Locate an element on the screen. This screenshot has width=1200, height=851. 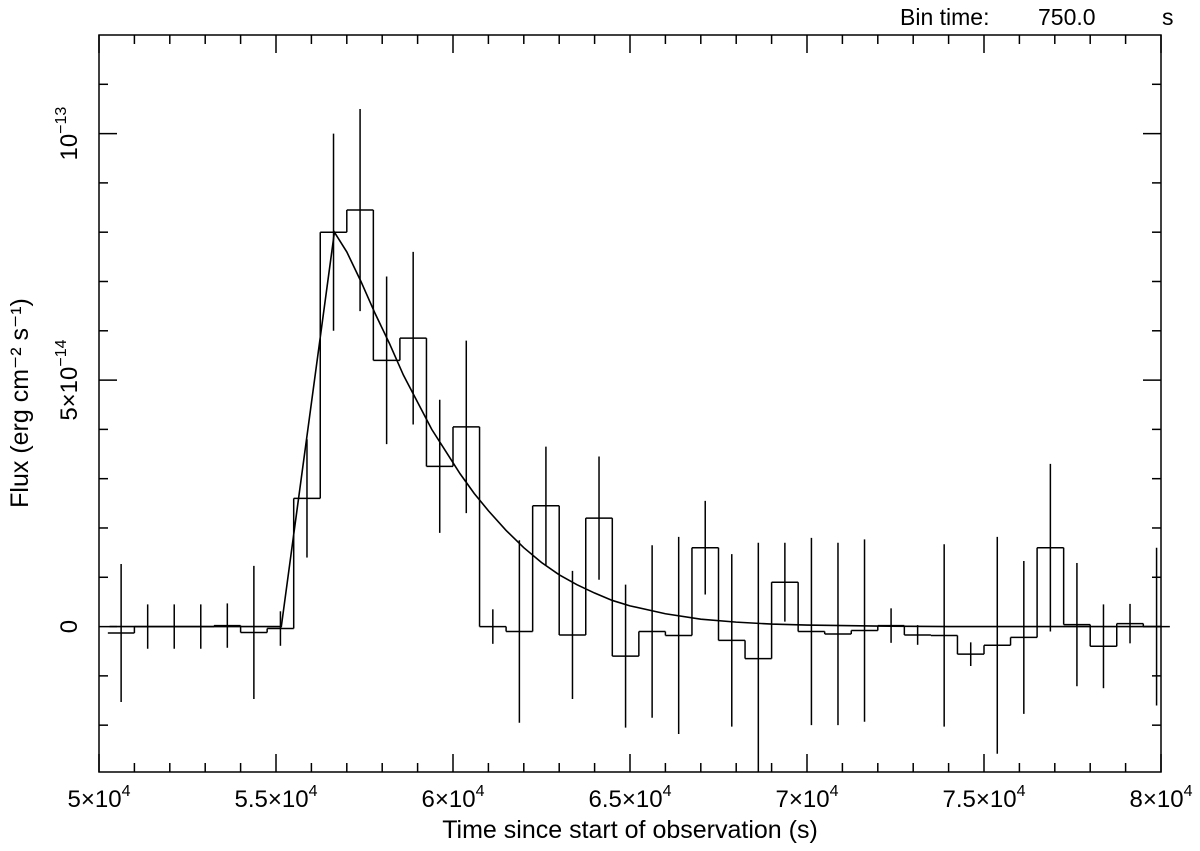
y-tick-label: 5×10−14 is located at coordinates (68, 379).